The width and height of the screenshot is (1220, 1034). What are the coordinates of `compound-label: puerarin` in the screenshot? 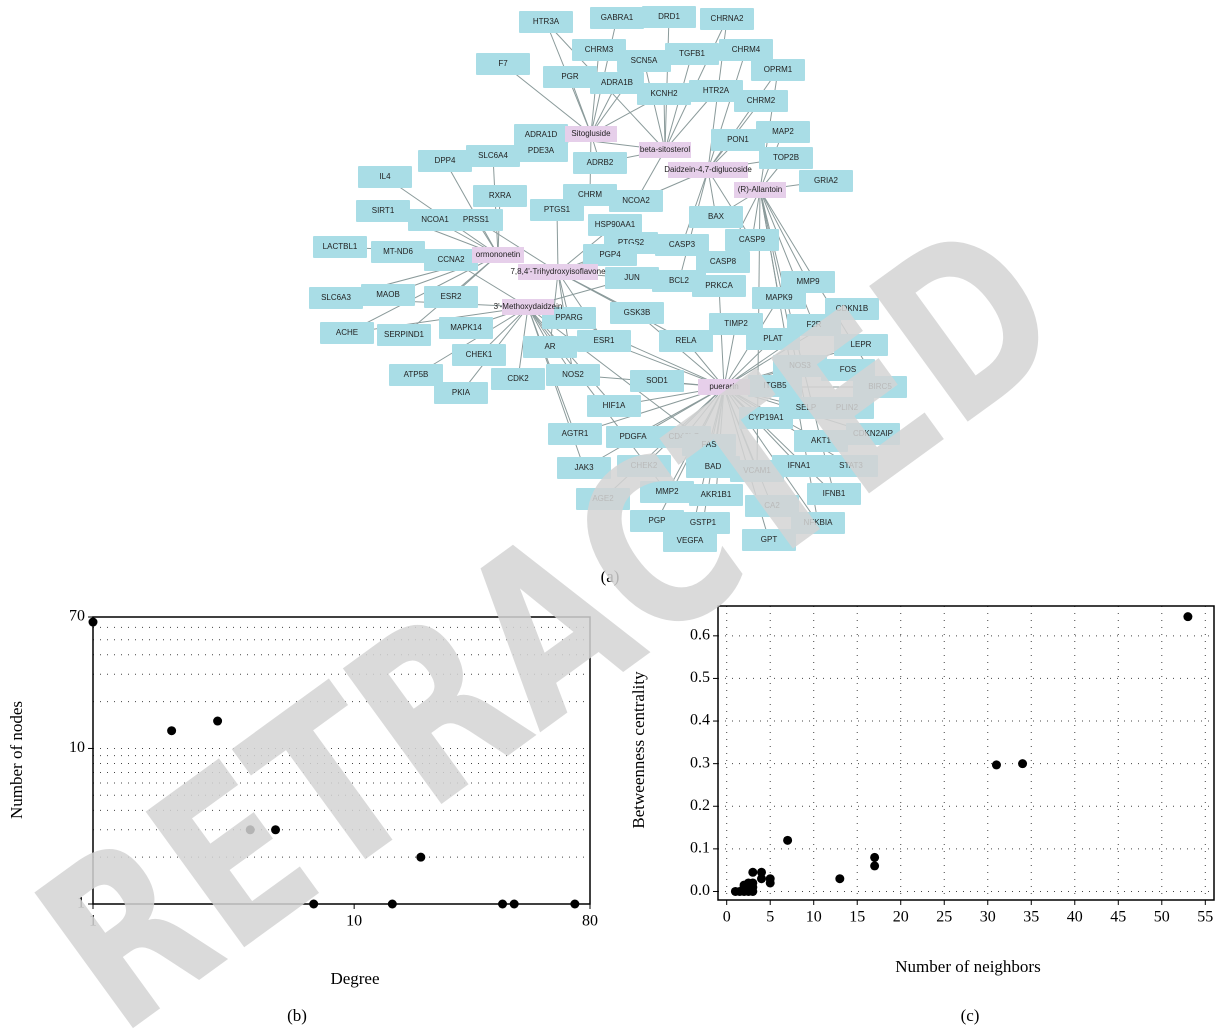 It's located at (723, 386).